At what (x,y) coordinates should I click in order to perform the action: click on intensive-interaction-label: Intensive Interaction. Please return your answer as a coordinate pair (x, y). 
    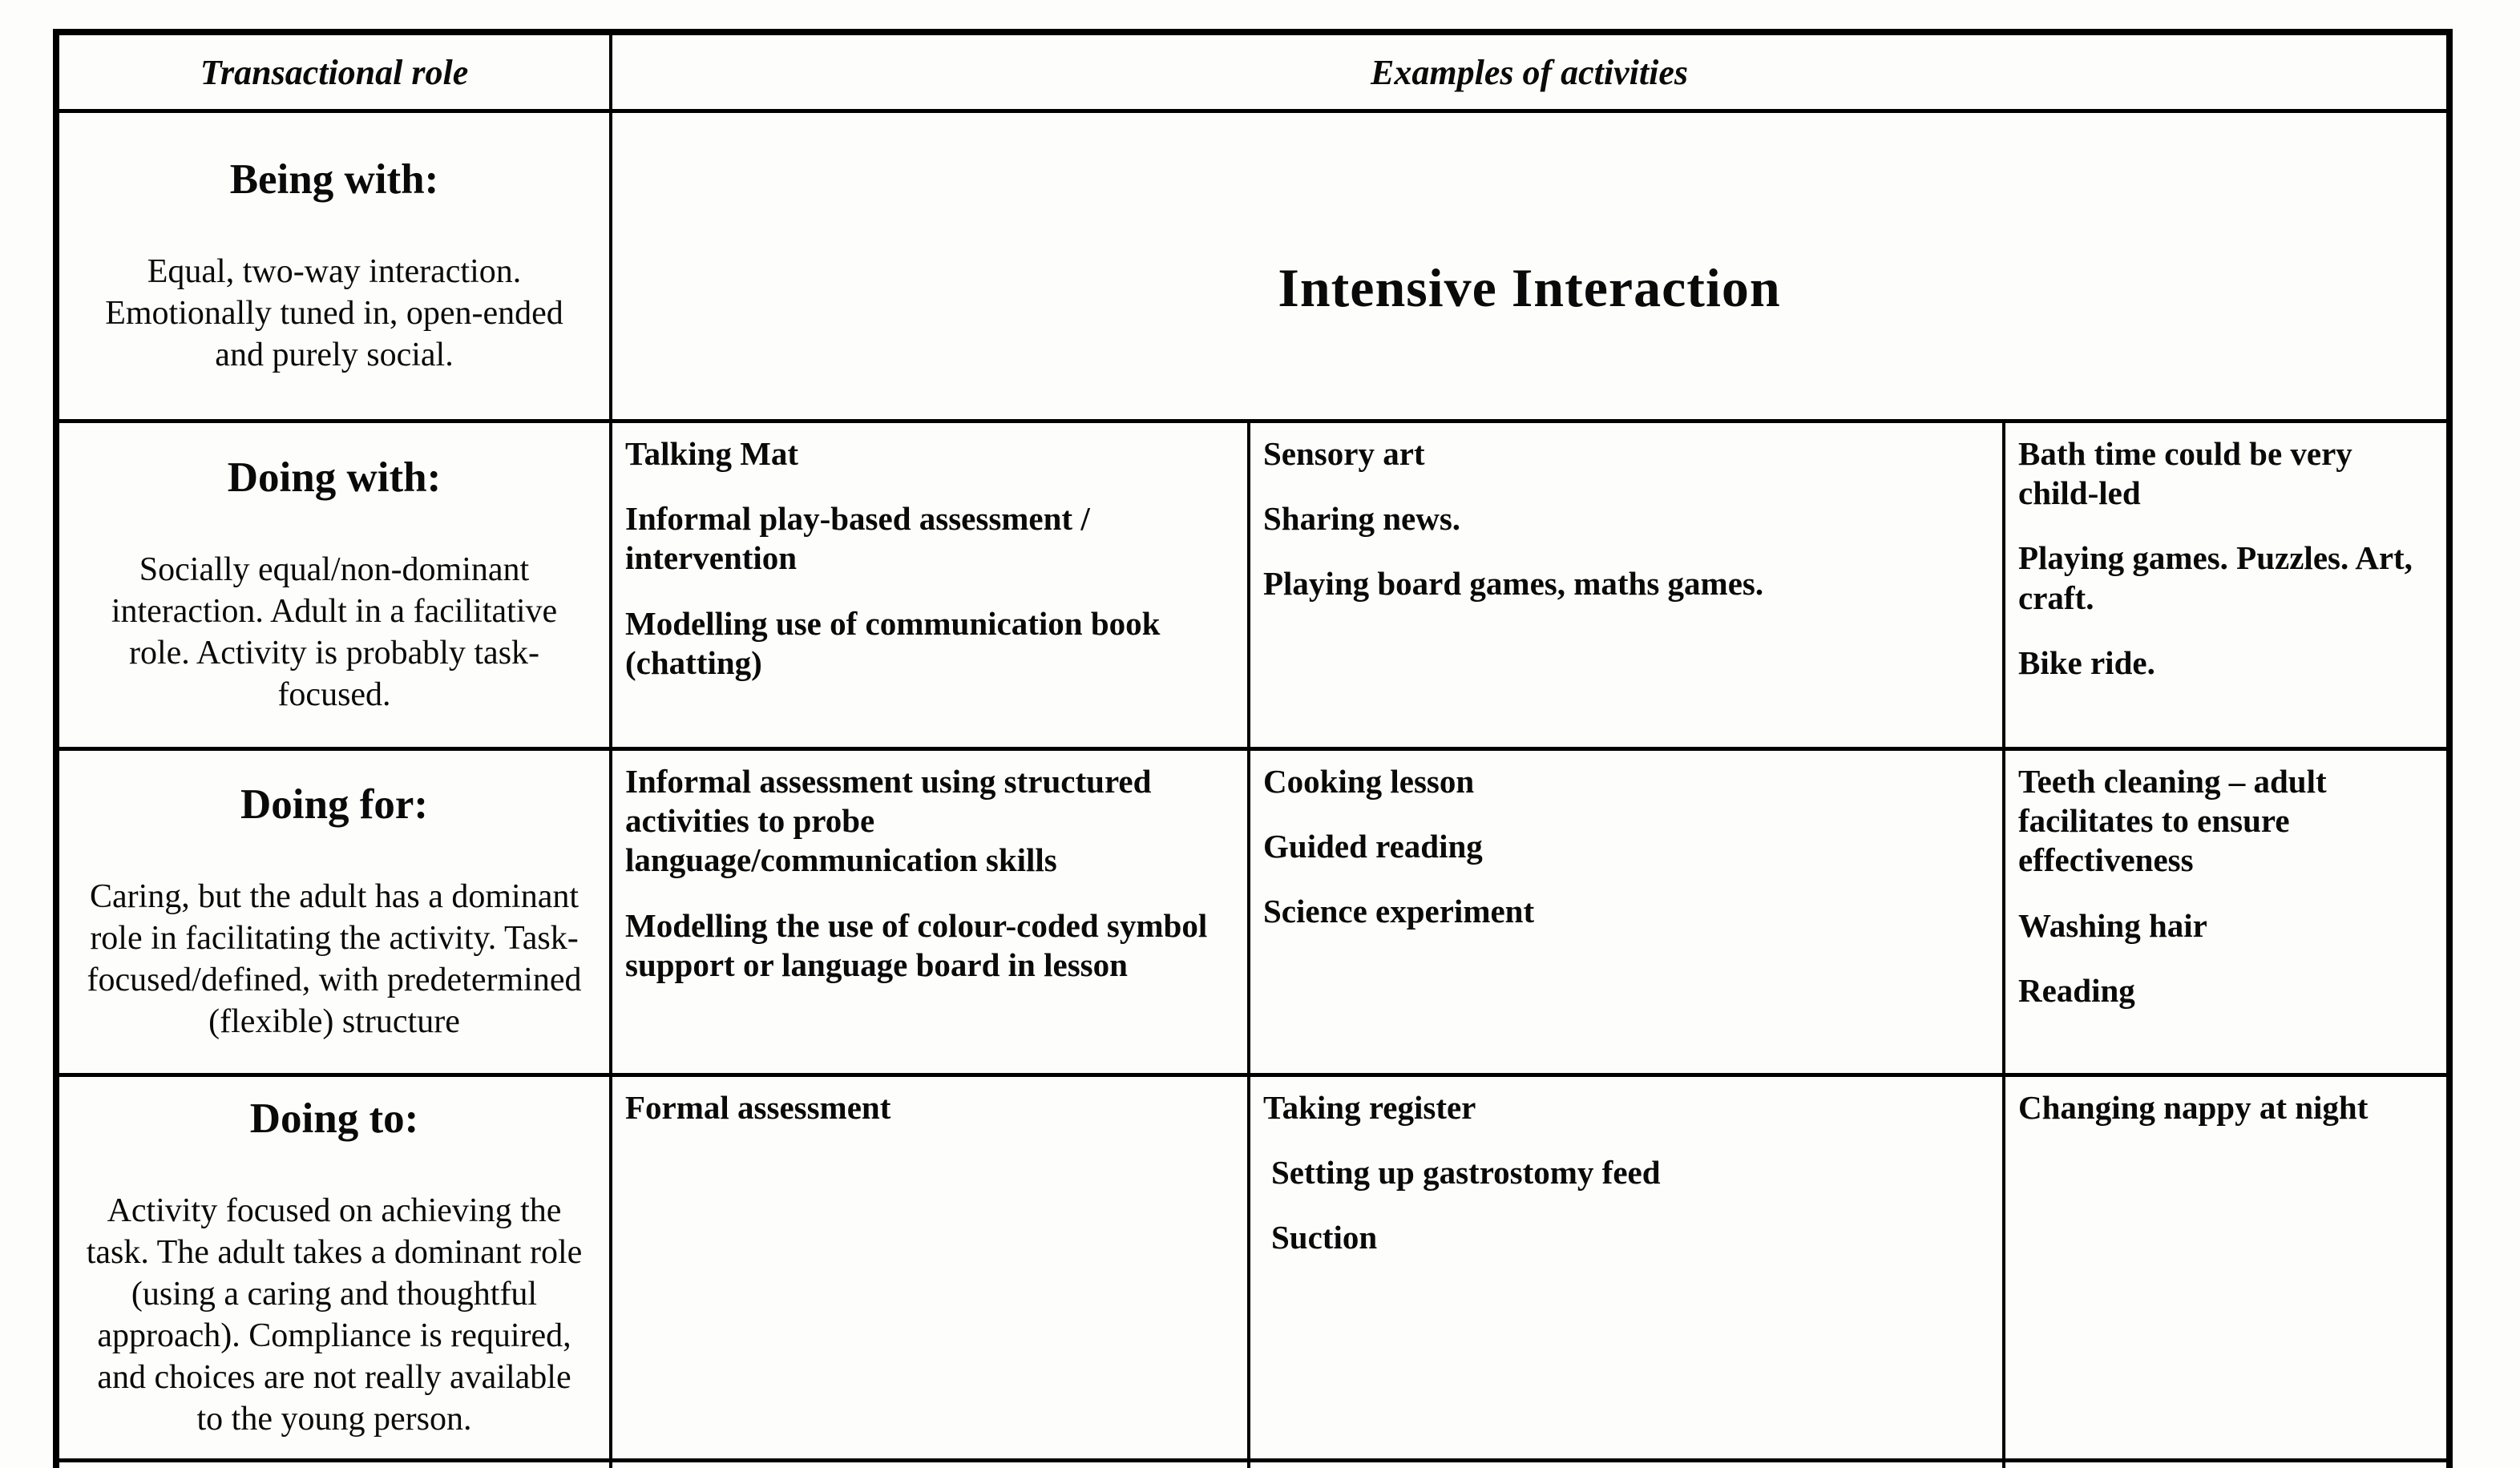
    Looking at the image, I should click on (1529, 287).